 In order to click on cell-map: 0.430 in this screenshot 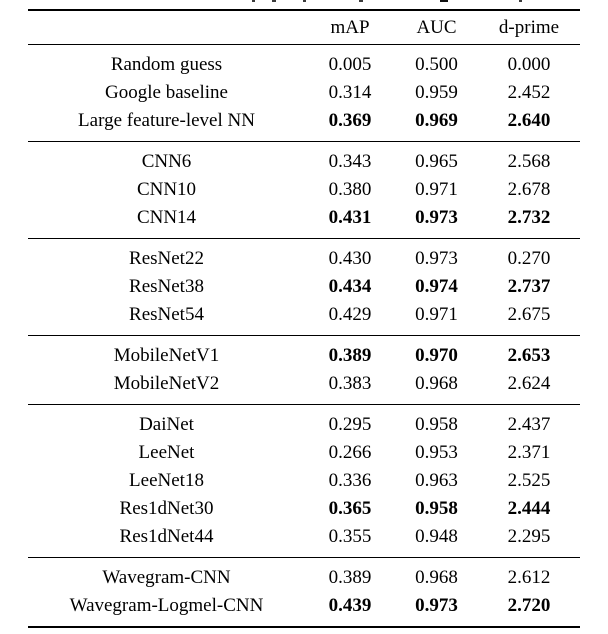, I will do `click(350, 258)`.